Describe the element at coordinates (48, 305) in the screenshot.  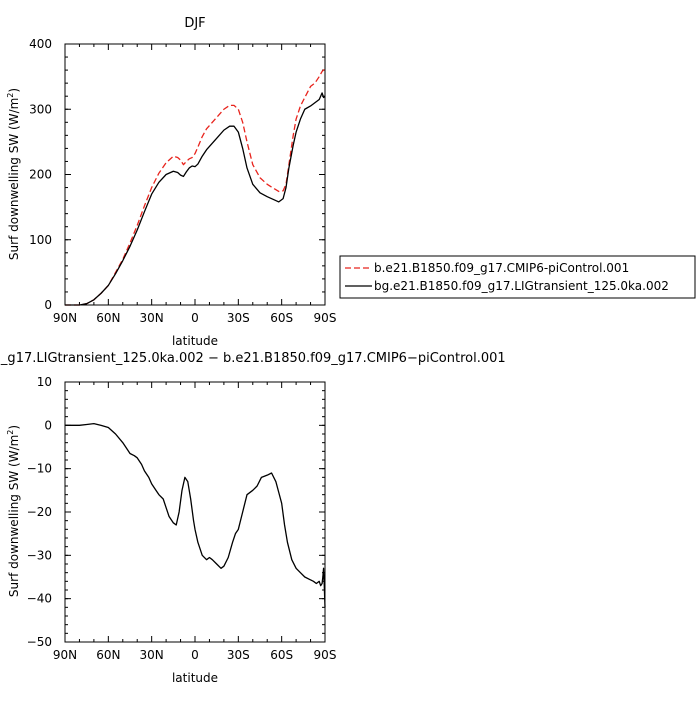
I see `top-y-tick-label: 0` at that location.